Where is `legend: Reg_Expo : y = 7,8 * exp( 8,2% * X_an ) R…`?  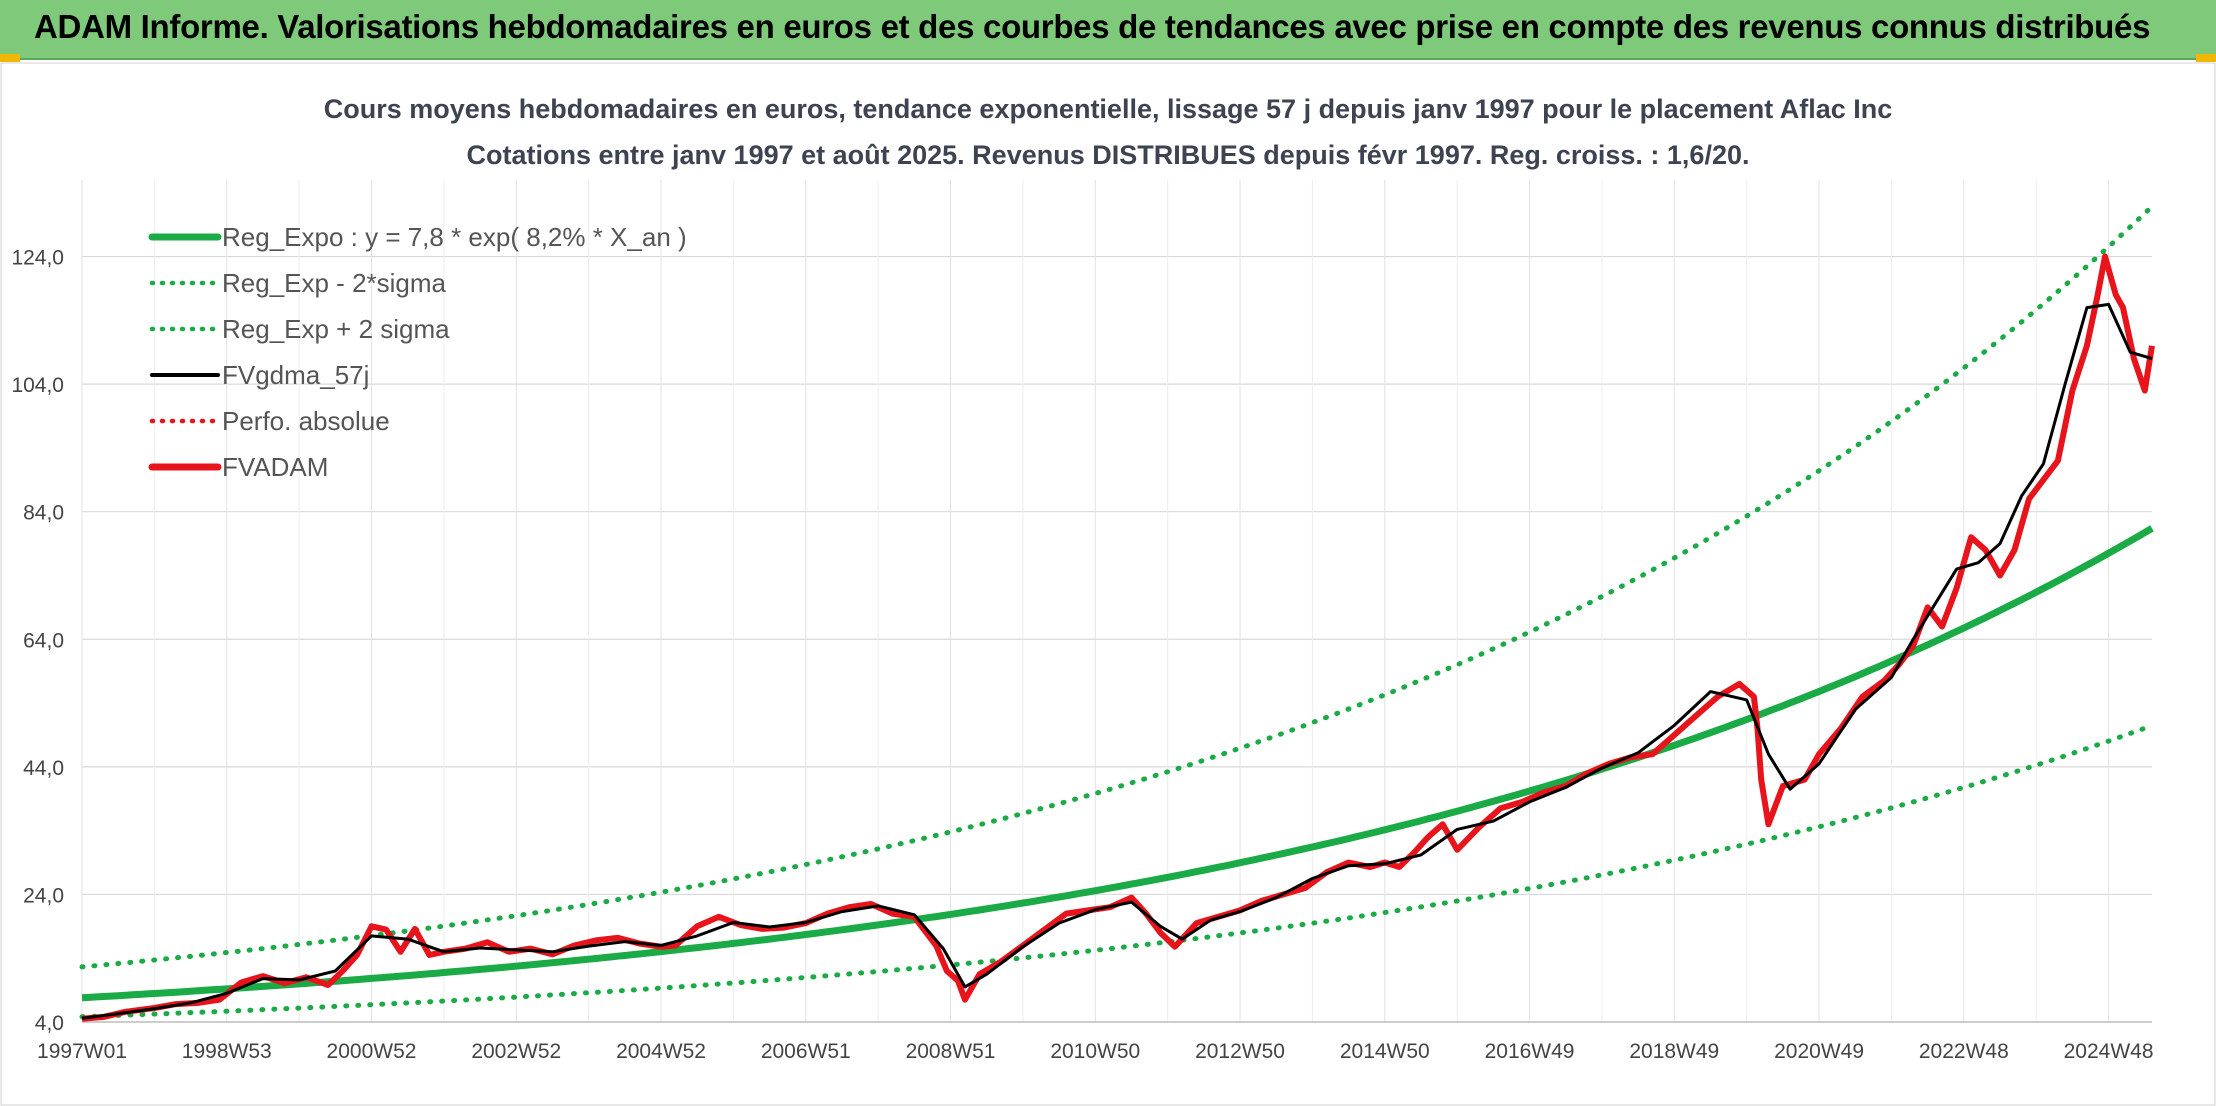 legend: Reg_Expo : y = 7,8 * exp( 8,2% * X_an ) R… is located at coordinates (417, 352).